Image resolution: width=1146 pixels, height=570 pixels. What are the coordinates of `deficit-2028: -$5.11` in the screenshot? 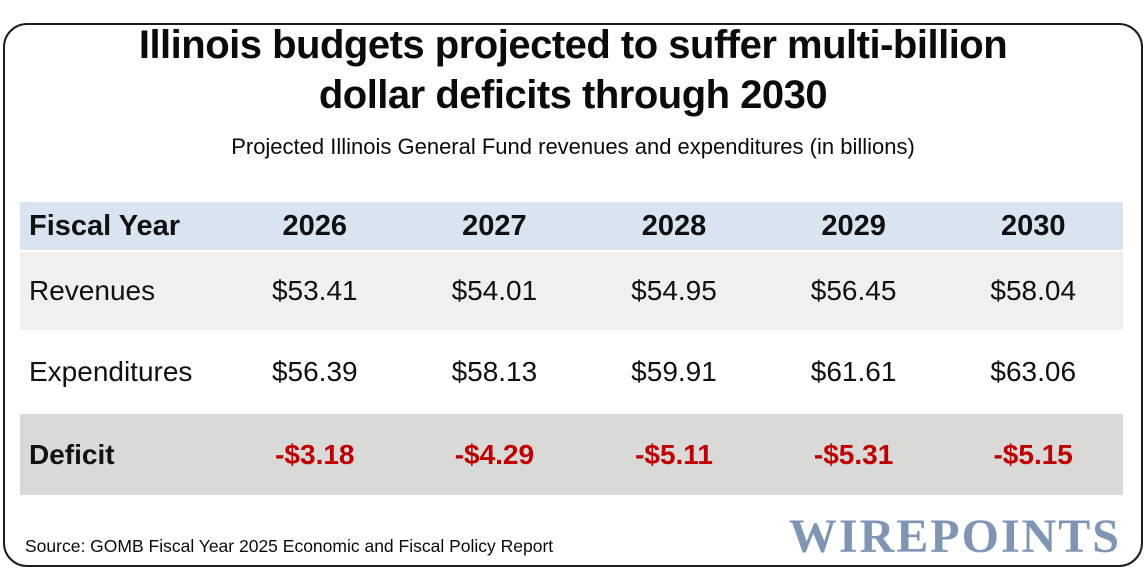 It's located at (674, 454).